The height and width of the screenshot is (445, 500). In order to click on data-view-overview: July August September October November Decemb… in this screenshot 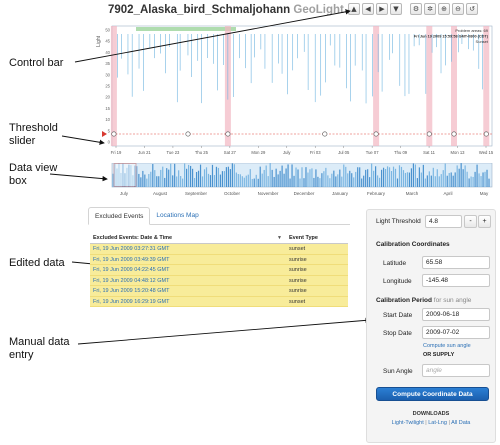, I will do `click(295, 182)`.